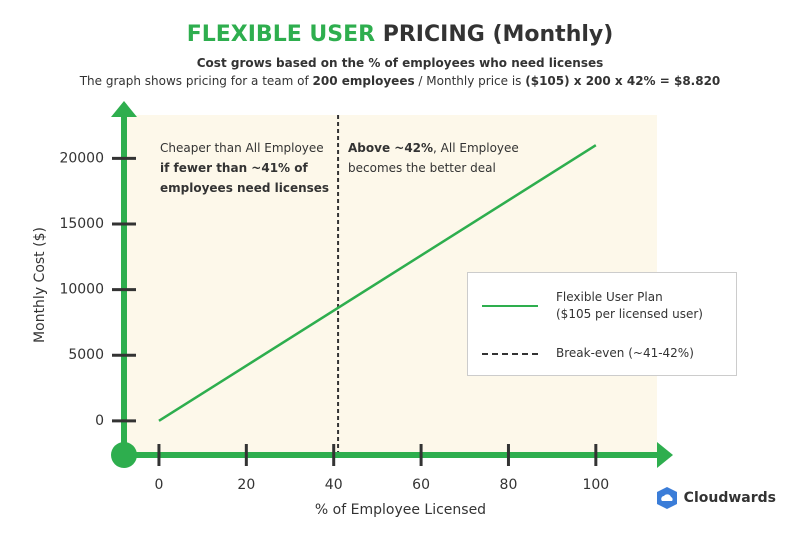  What do you see at coordinates (421, 485) in the screenshot?
I see `x-tick-label: 60` at bounding box center [421, 485].